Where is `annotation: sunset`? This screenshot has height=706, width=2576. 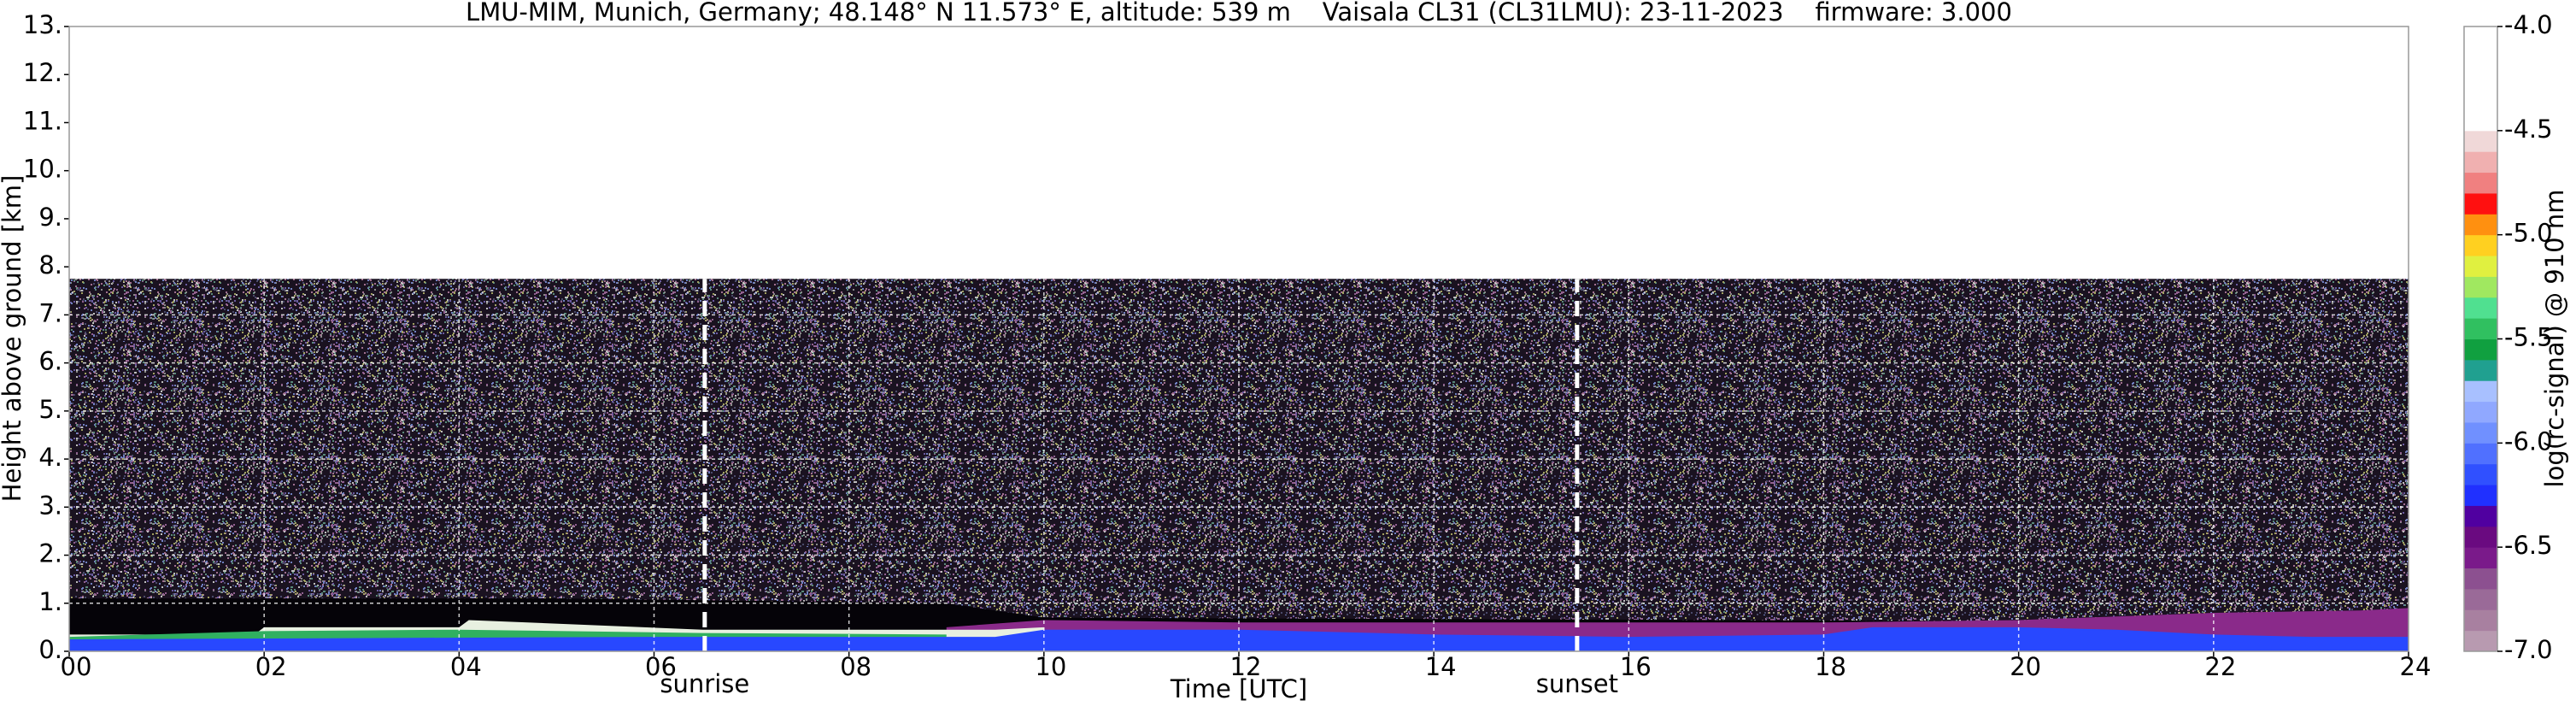
annotation: sunset is located at coordinates (1577, 683).